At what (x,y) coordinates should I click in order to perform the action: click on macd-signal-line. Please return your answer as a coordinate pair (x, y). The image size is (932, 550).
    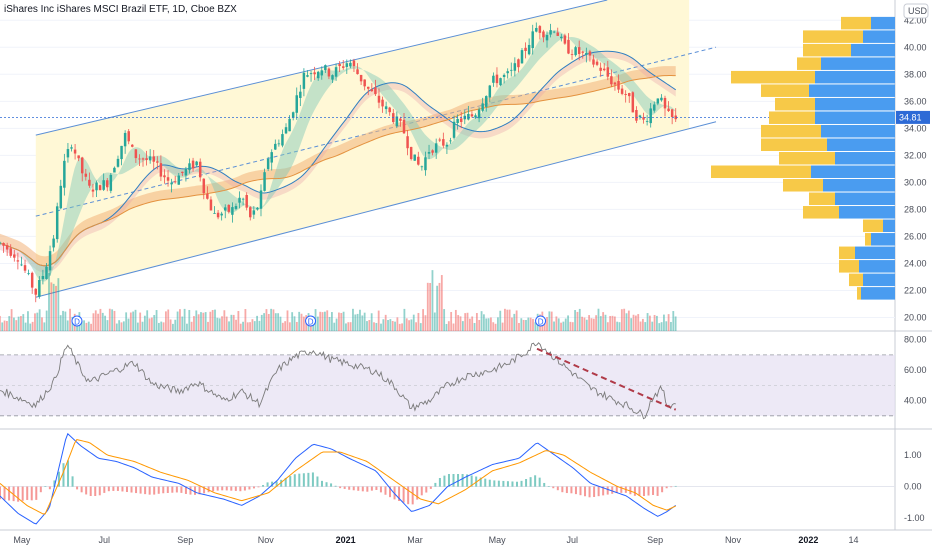
    Looking at the image, I should click on (338, 477).